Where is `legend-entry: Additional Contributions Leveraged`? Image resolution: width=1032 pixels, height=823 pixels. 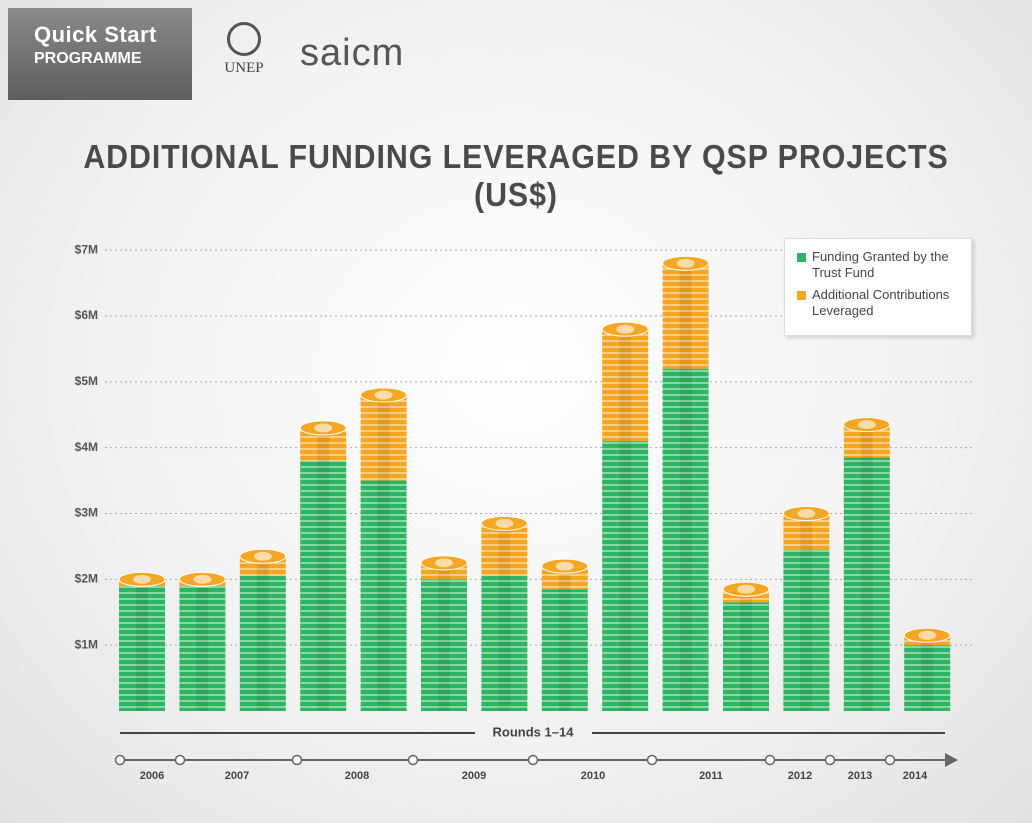 legend-entry: Additional Contributions Leveraged is located at coordinates (879, 303).